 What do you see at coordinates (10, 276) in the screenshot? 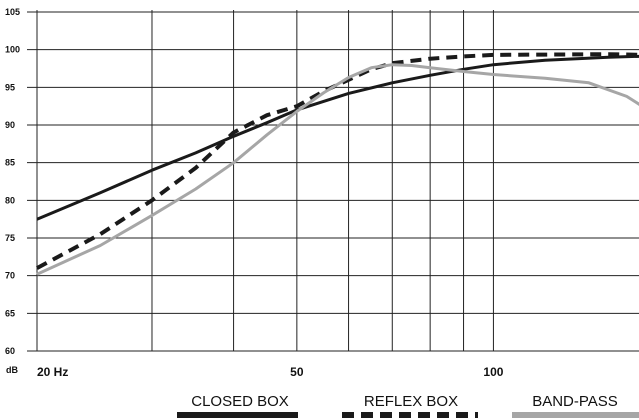
I see `y-tick-label: 70` at bounding box center [10, 276].